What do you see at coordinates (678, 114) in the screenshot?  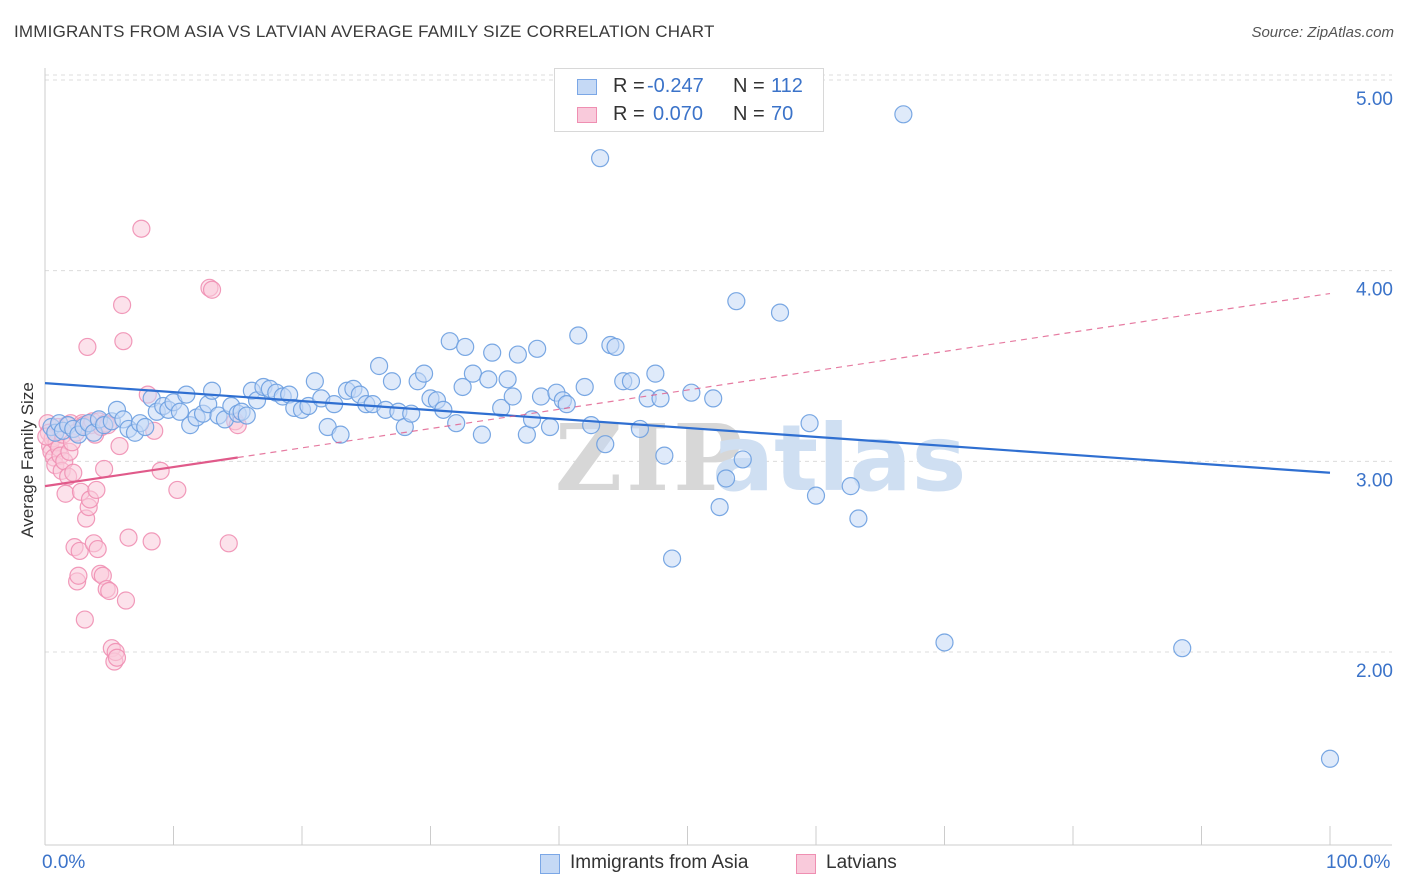 I see `legend-r-value: 0.070` at bounding box center [678, 114].